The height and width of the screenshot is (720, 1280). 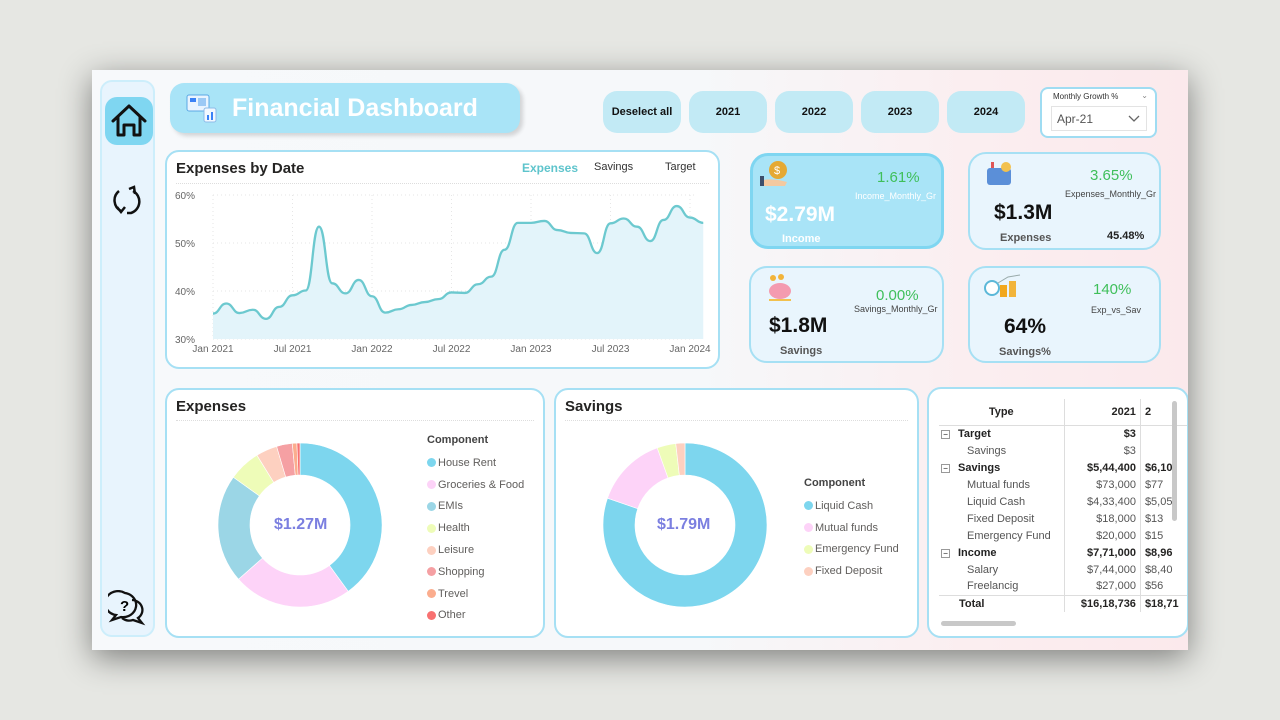 What do you see at coordinates (847, 201) in the screenshot?
I see `income-kpi-card: $ 1.61% Income_Monthly_Gr $2.79M Income` at bounding box center [847, 201].